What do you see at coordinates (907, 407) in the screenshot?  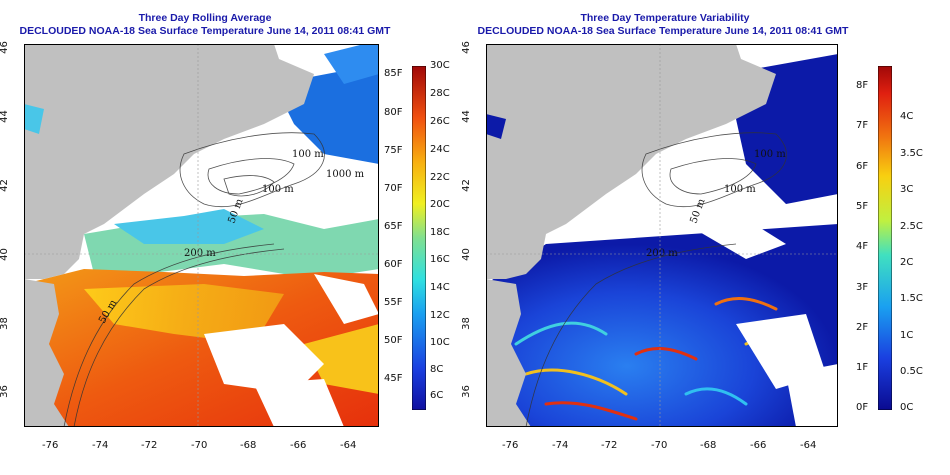 I see `cb-tick-c: 0C` at bounding box center [907, 407].